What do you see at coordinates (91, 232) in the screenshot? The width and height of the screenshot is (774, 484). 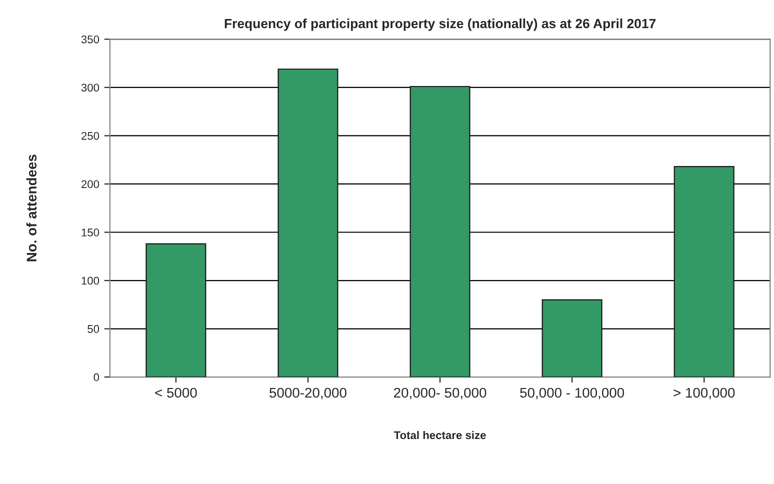 I see `y-tick-label: 150` at bounding box center [91, 232].